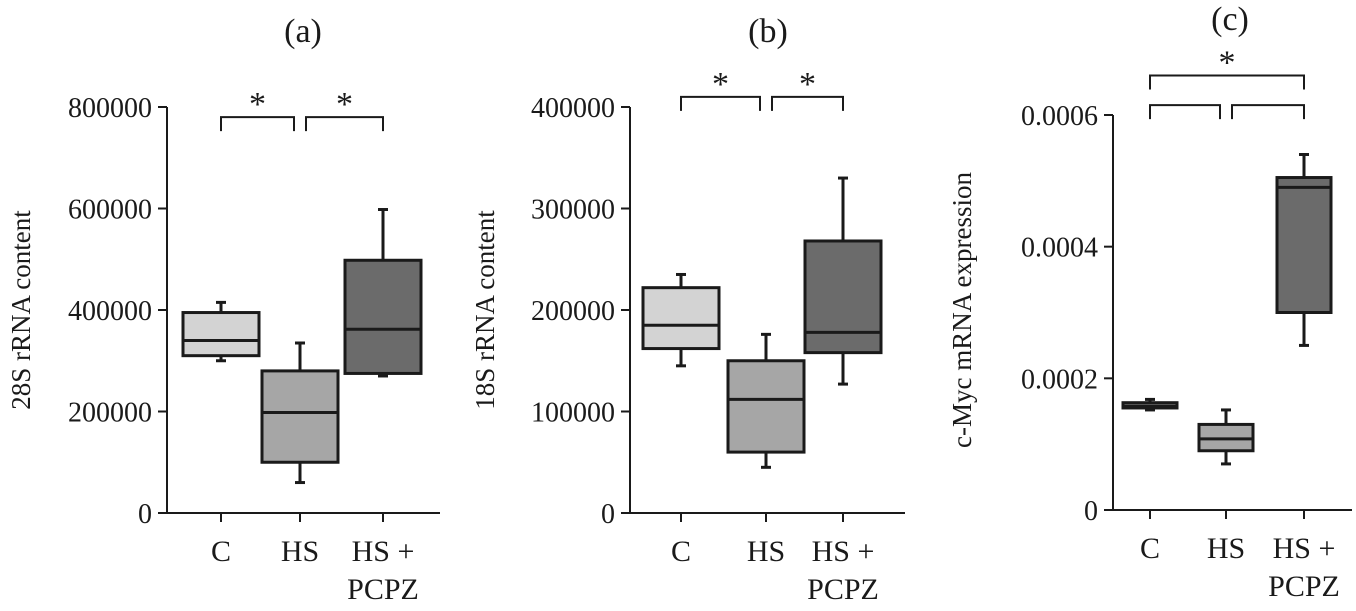 This screenshot has height=611, width=1356. Describe the element at coordinates (768, 31) in the screenshot. I see `panel-label: (b)` at that location.